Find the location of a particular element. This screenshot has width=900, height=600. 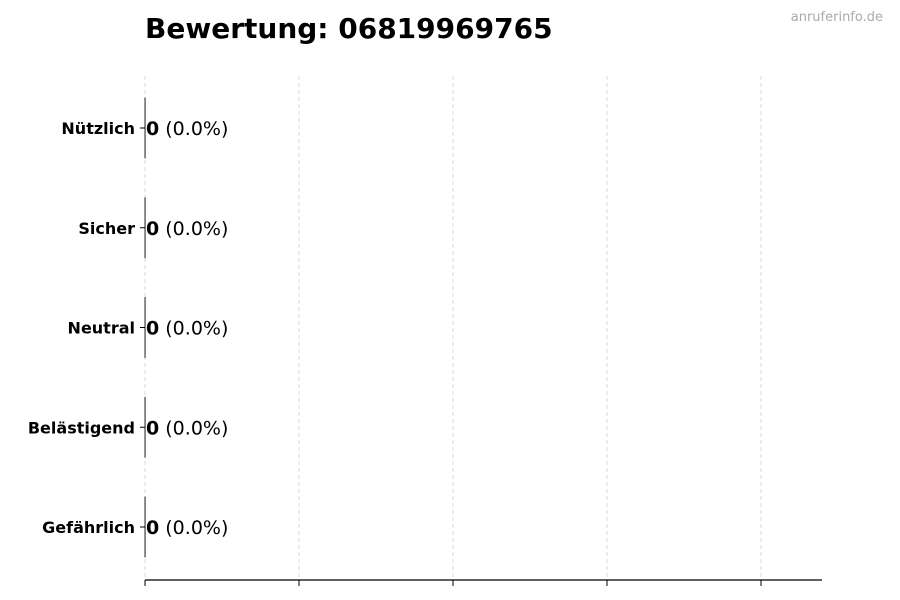

category-label: Gefährlich is located at coordinates (88, 527).